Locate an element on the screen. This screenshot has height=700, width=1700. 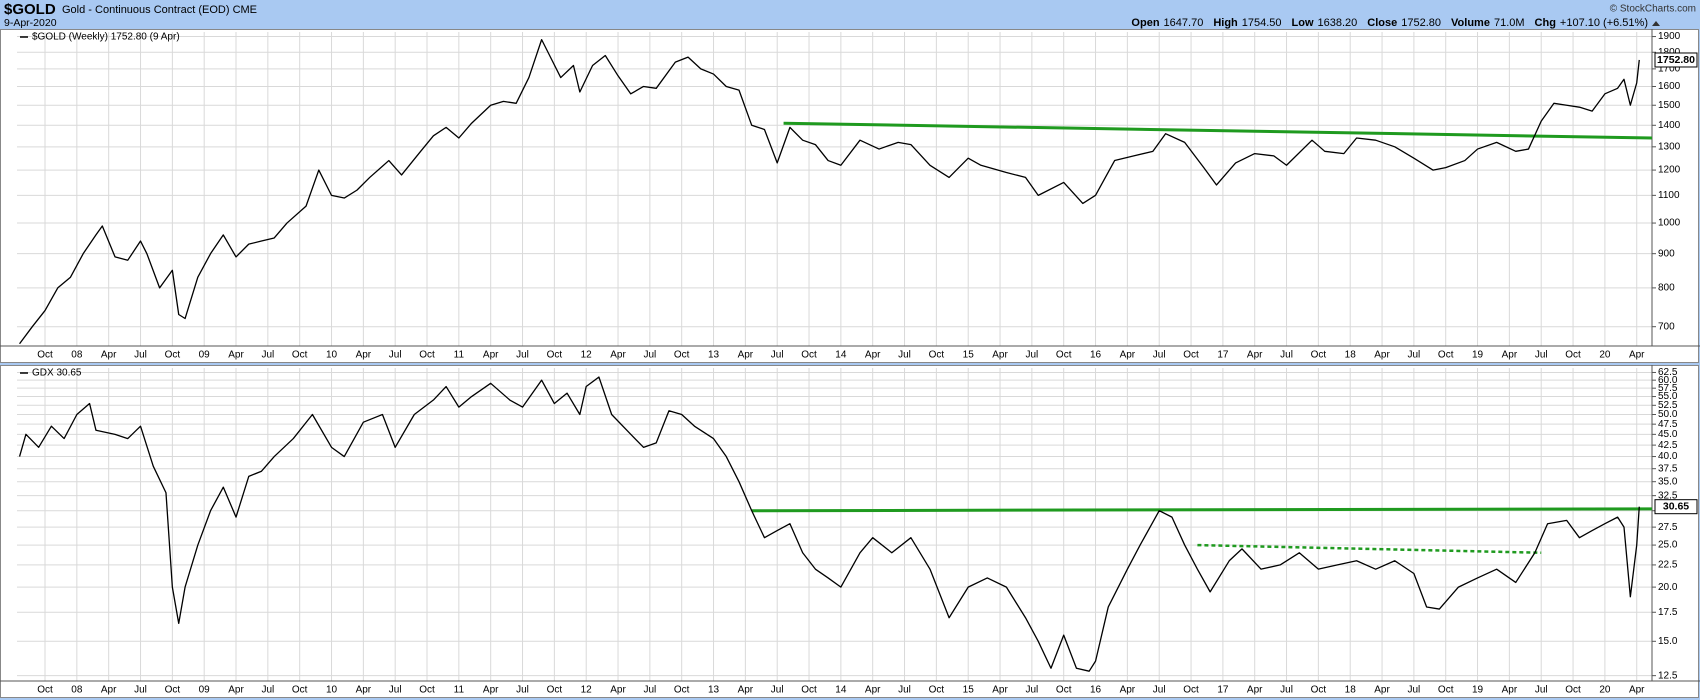
last-value-label: 30.65 is located at coordinates (1676, 506).